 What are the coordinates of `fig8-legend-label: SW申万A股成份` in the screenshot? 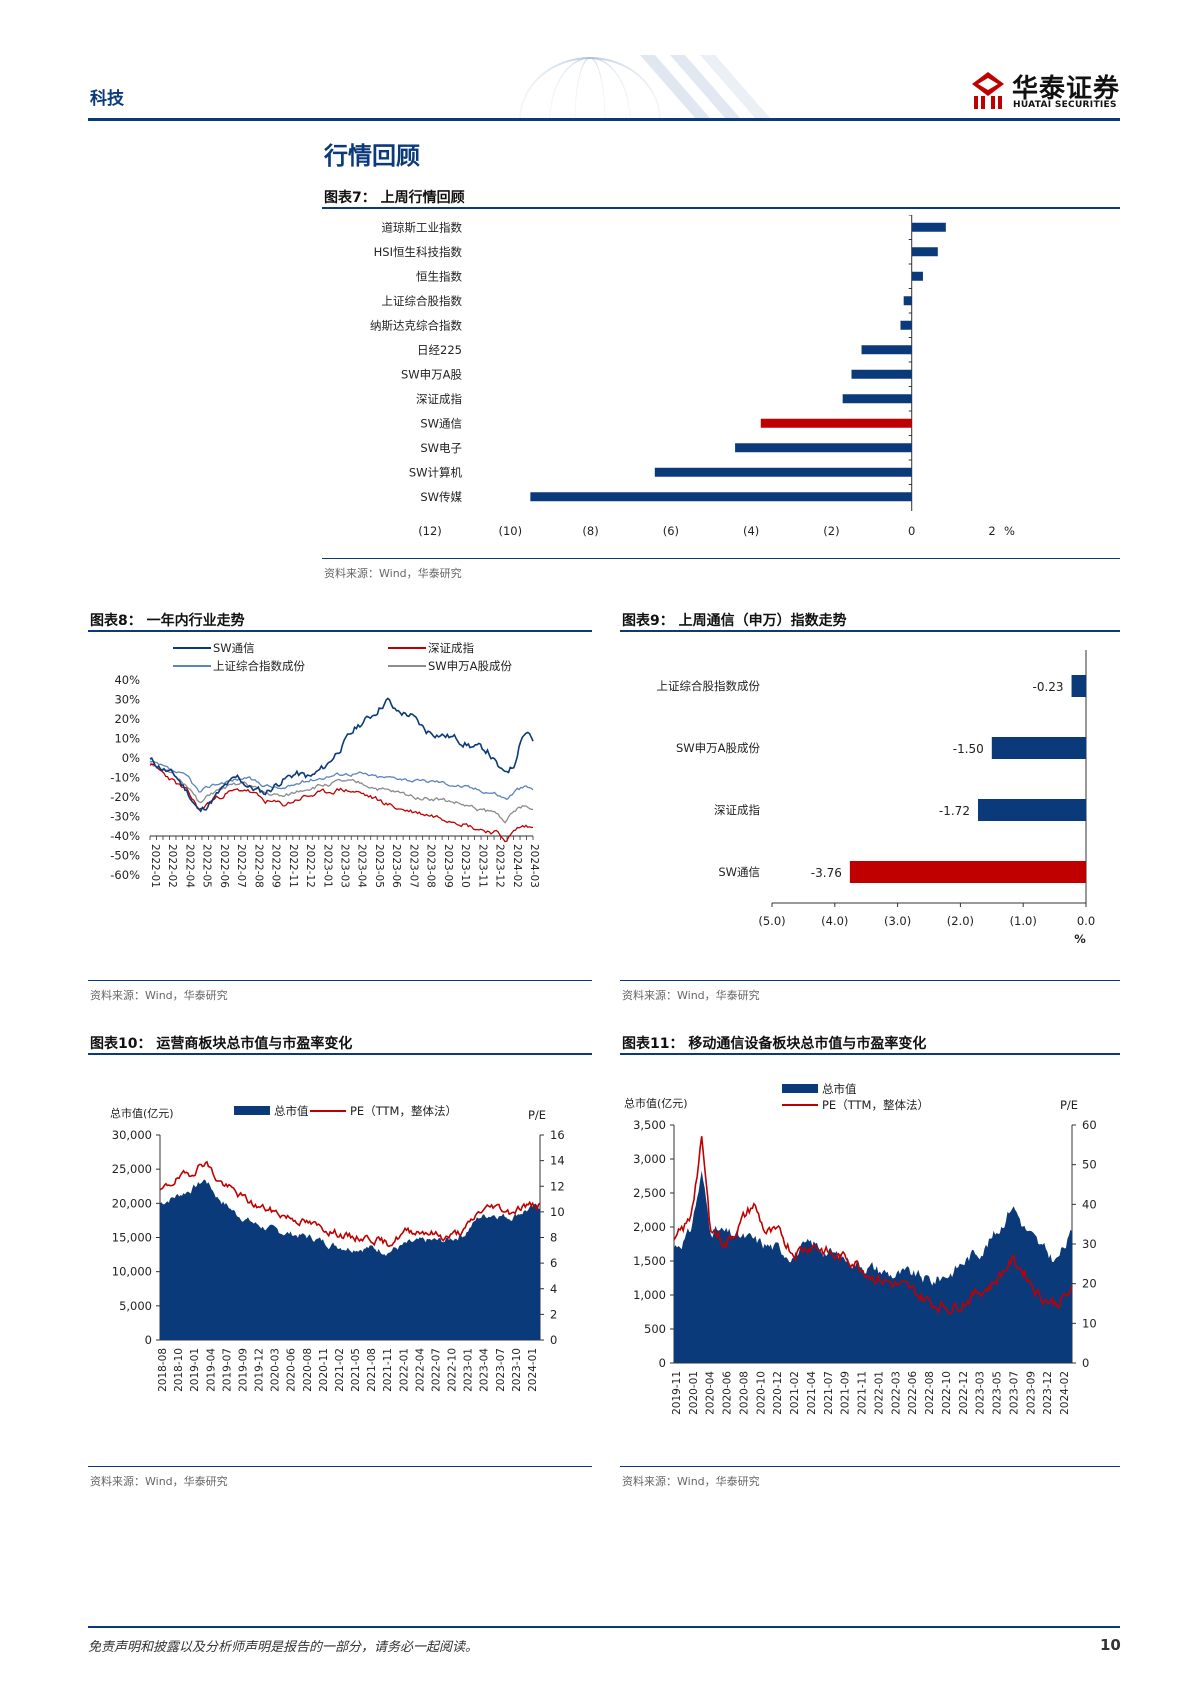 It's located at (470, 666).